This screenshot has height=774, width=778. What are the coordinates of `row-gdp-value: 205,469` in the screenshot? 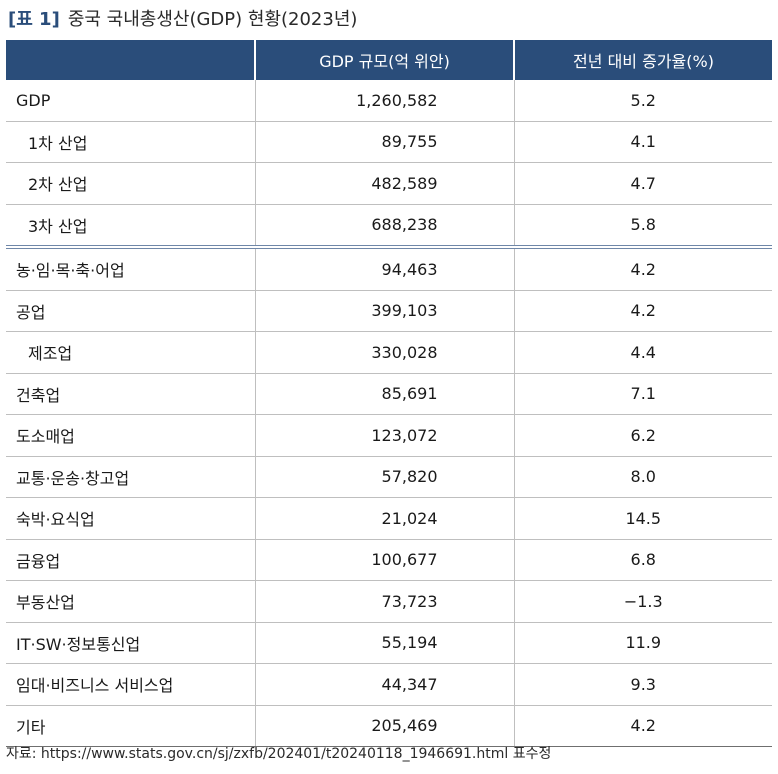 It's located at (384, 726).